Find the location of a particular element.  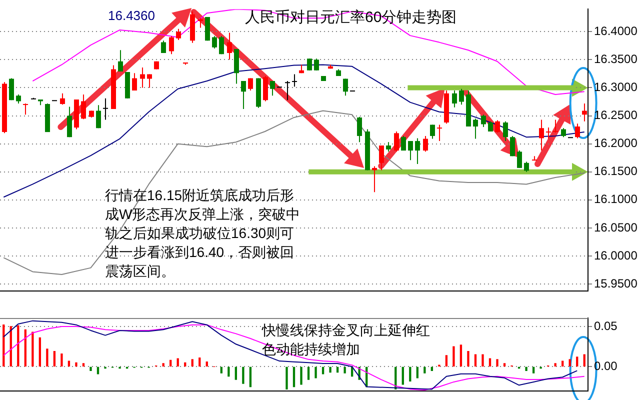

y-tick-label: 16.0000 is located at coordinates (616, 255).